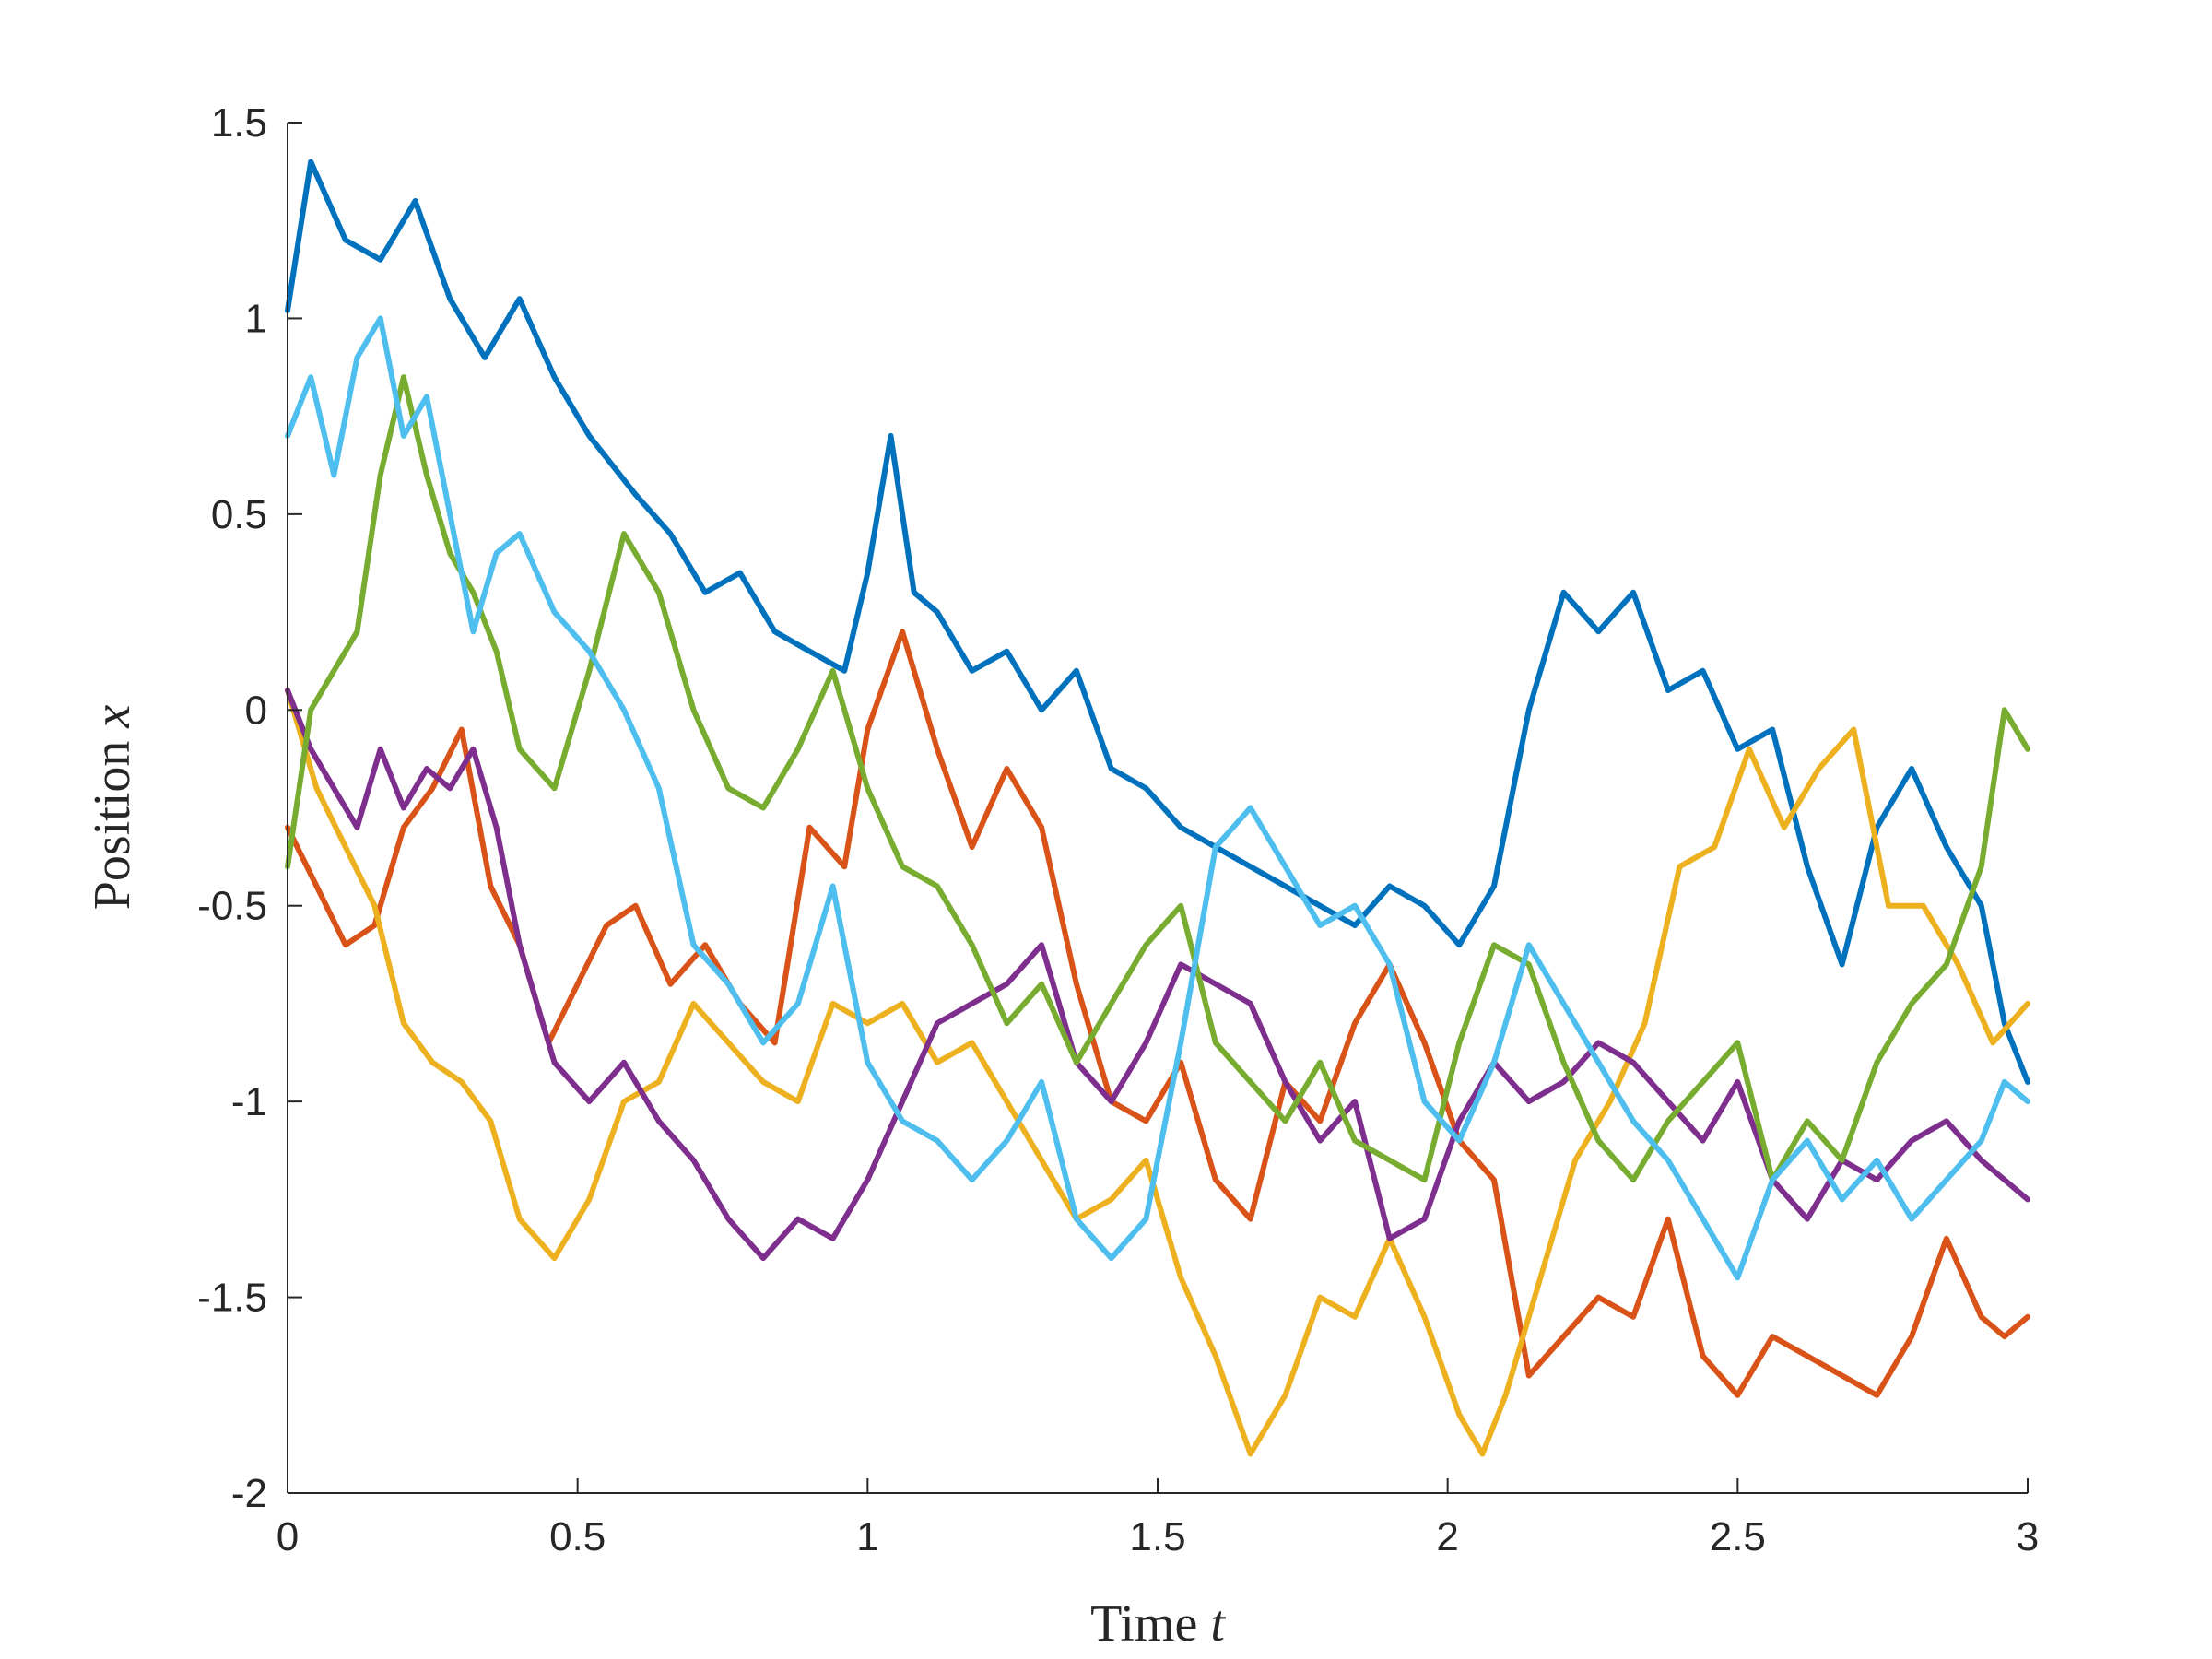  I want to click on y-tick-label: 1.5, so click(239, 123).